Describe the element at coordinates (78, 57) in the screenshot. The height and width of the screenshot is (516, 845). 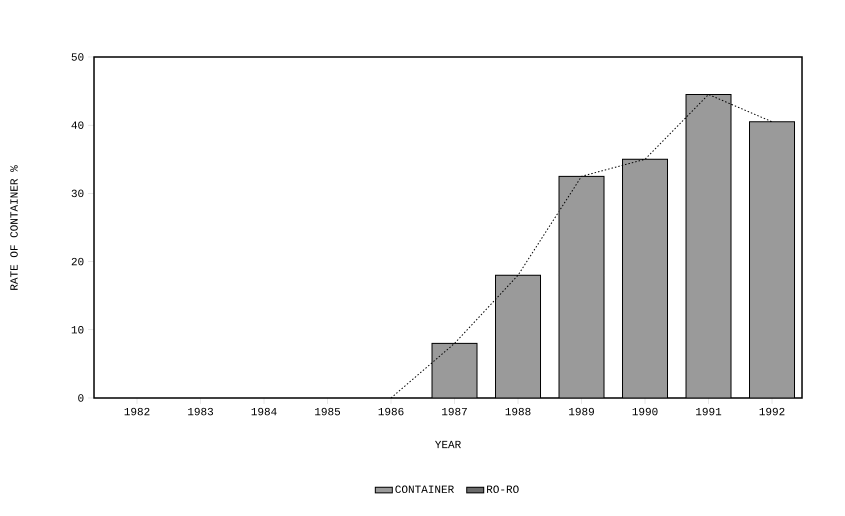
I see `y-tick-label: 50` at that location.